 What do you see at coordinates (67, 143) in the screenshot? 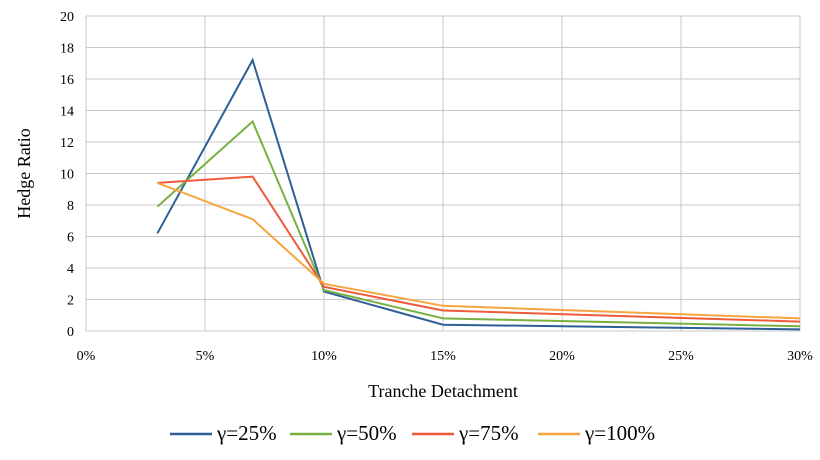
I see `y-tick-label: 12` at bounding box center [67, 143].